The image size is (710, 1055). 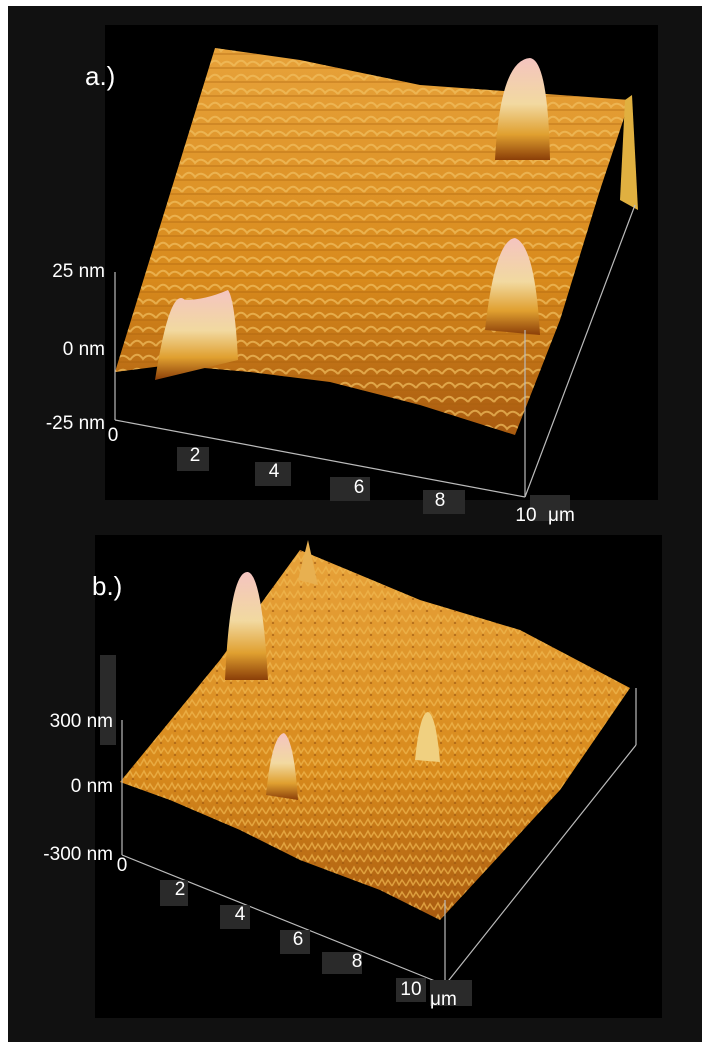 What do you see at coordinates (78, 854) in the screenshot?
I see `z-tick-label: -300 nm` at bounding box center [78, 854].